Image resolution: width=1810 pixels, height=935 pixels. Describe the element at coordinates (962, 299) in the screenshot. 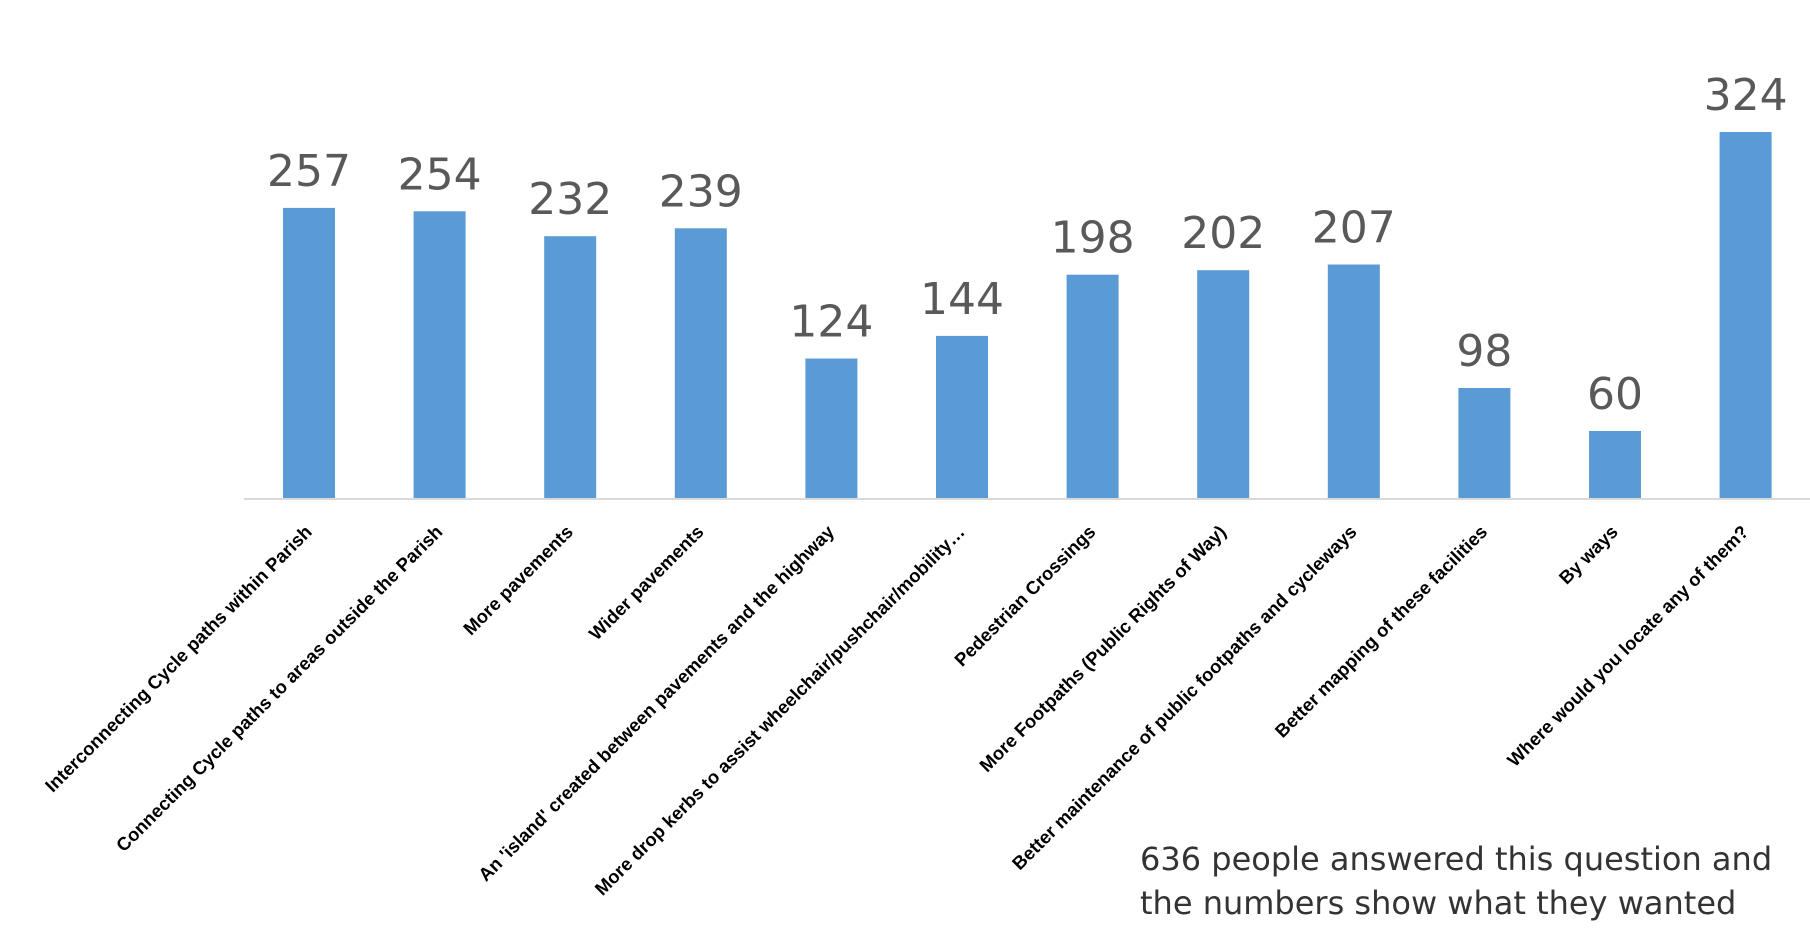

I see `bar-value-label: 144` at that location.